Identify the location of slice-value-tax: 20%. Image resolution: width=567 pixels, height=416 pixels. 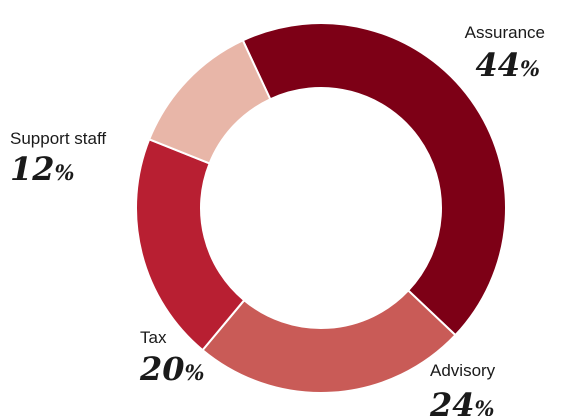
(172, 369).